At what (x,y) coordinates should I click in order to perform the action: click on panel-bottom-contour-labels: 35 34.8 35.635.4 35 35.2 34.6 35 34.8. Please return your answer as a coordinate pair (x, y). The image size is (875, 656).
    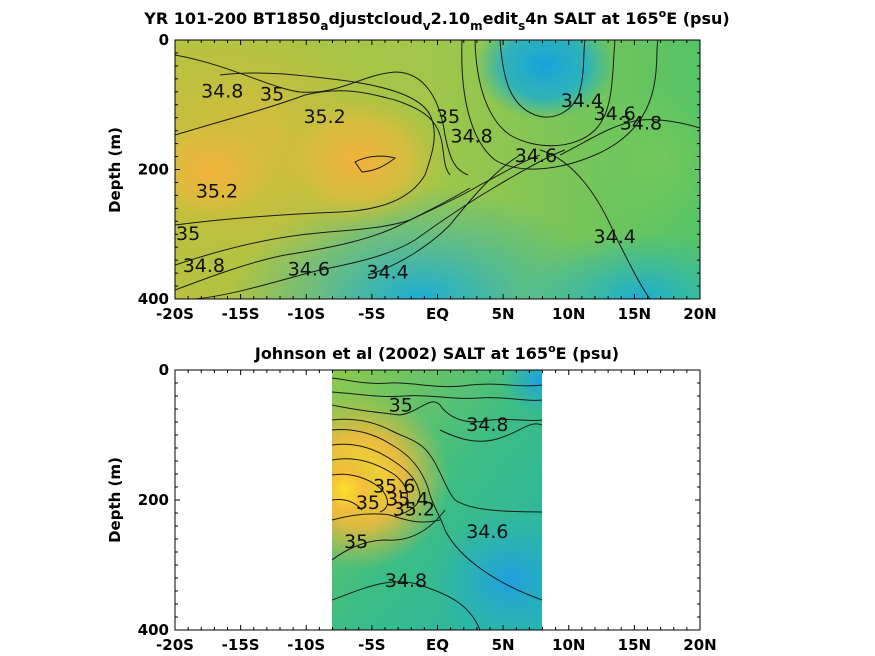
    Looking at the image, I should click on (426, 493).